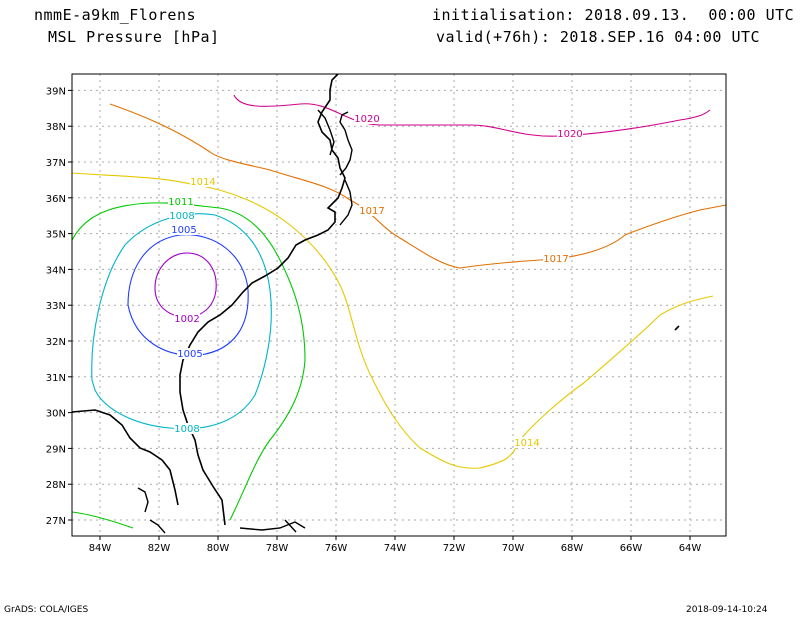 This screenshot has height=618, width=800. What do you see at coordinates (56, 270) in the screenshot?
I see `lat-label: 34N` at bounding box center [56, 270].